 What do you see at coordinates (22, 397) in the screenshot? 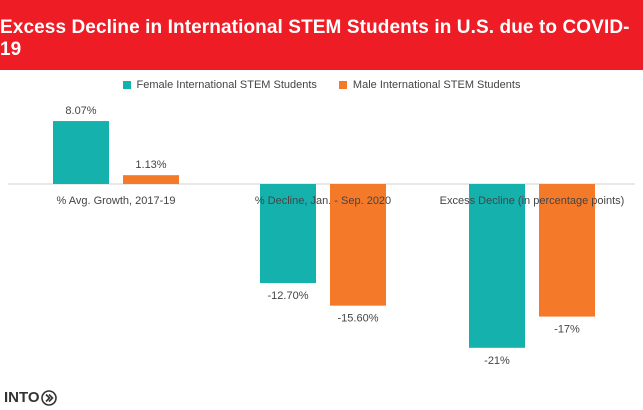
I see `logo-text: INTO` at bounding box center [22, 397].